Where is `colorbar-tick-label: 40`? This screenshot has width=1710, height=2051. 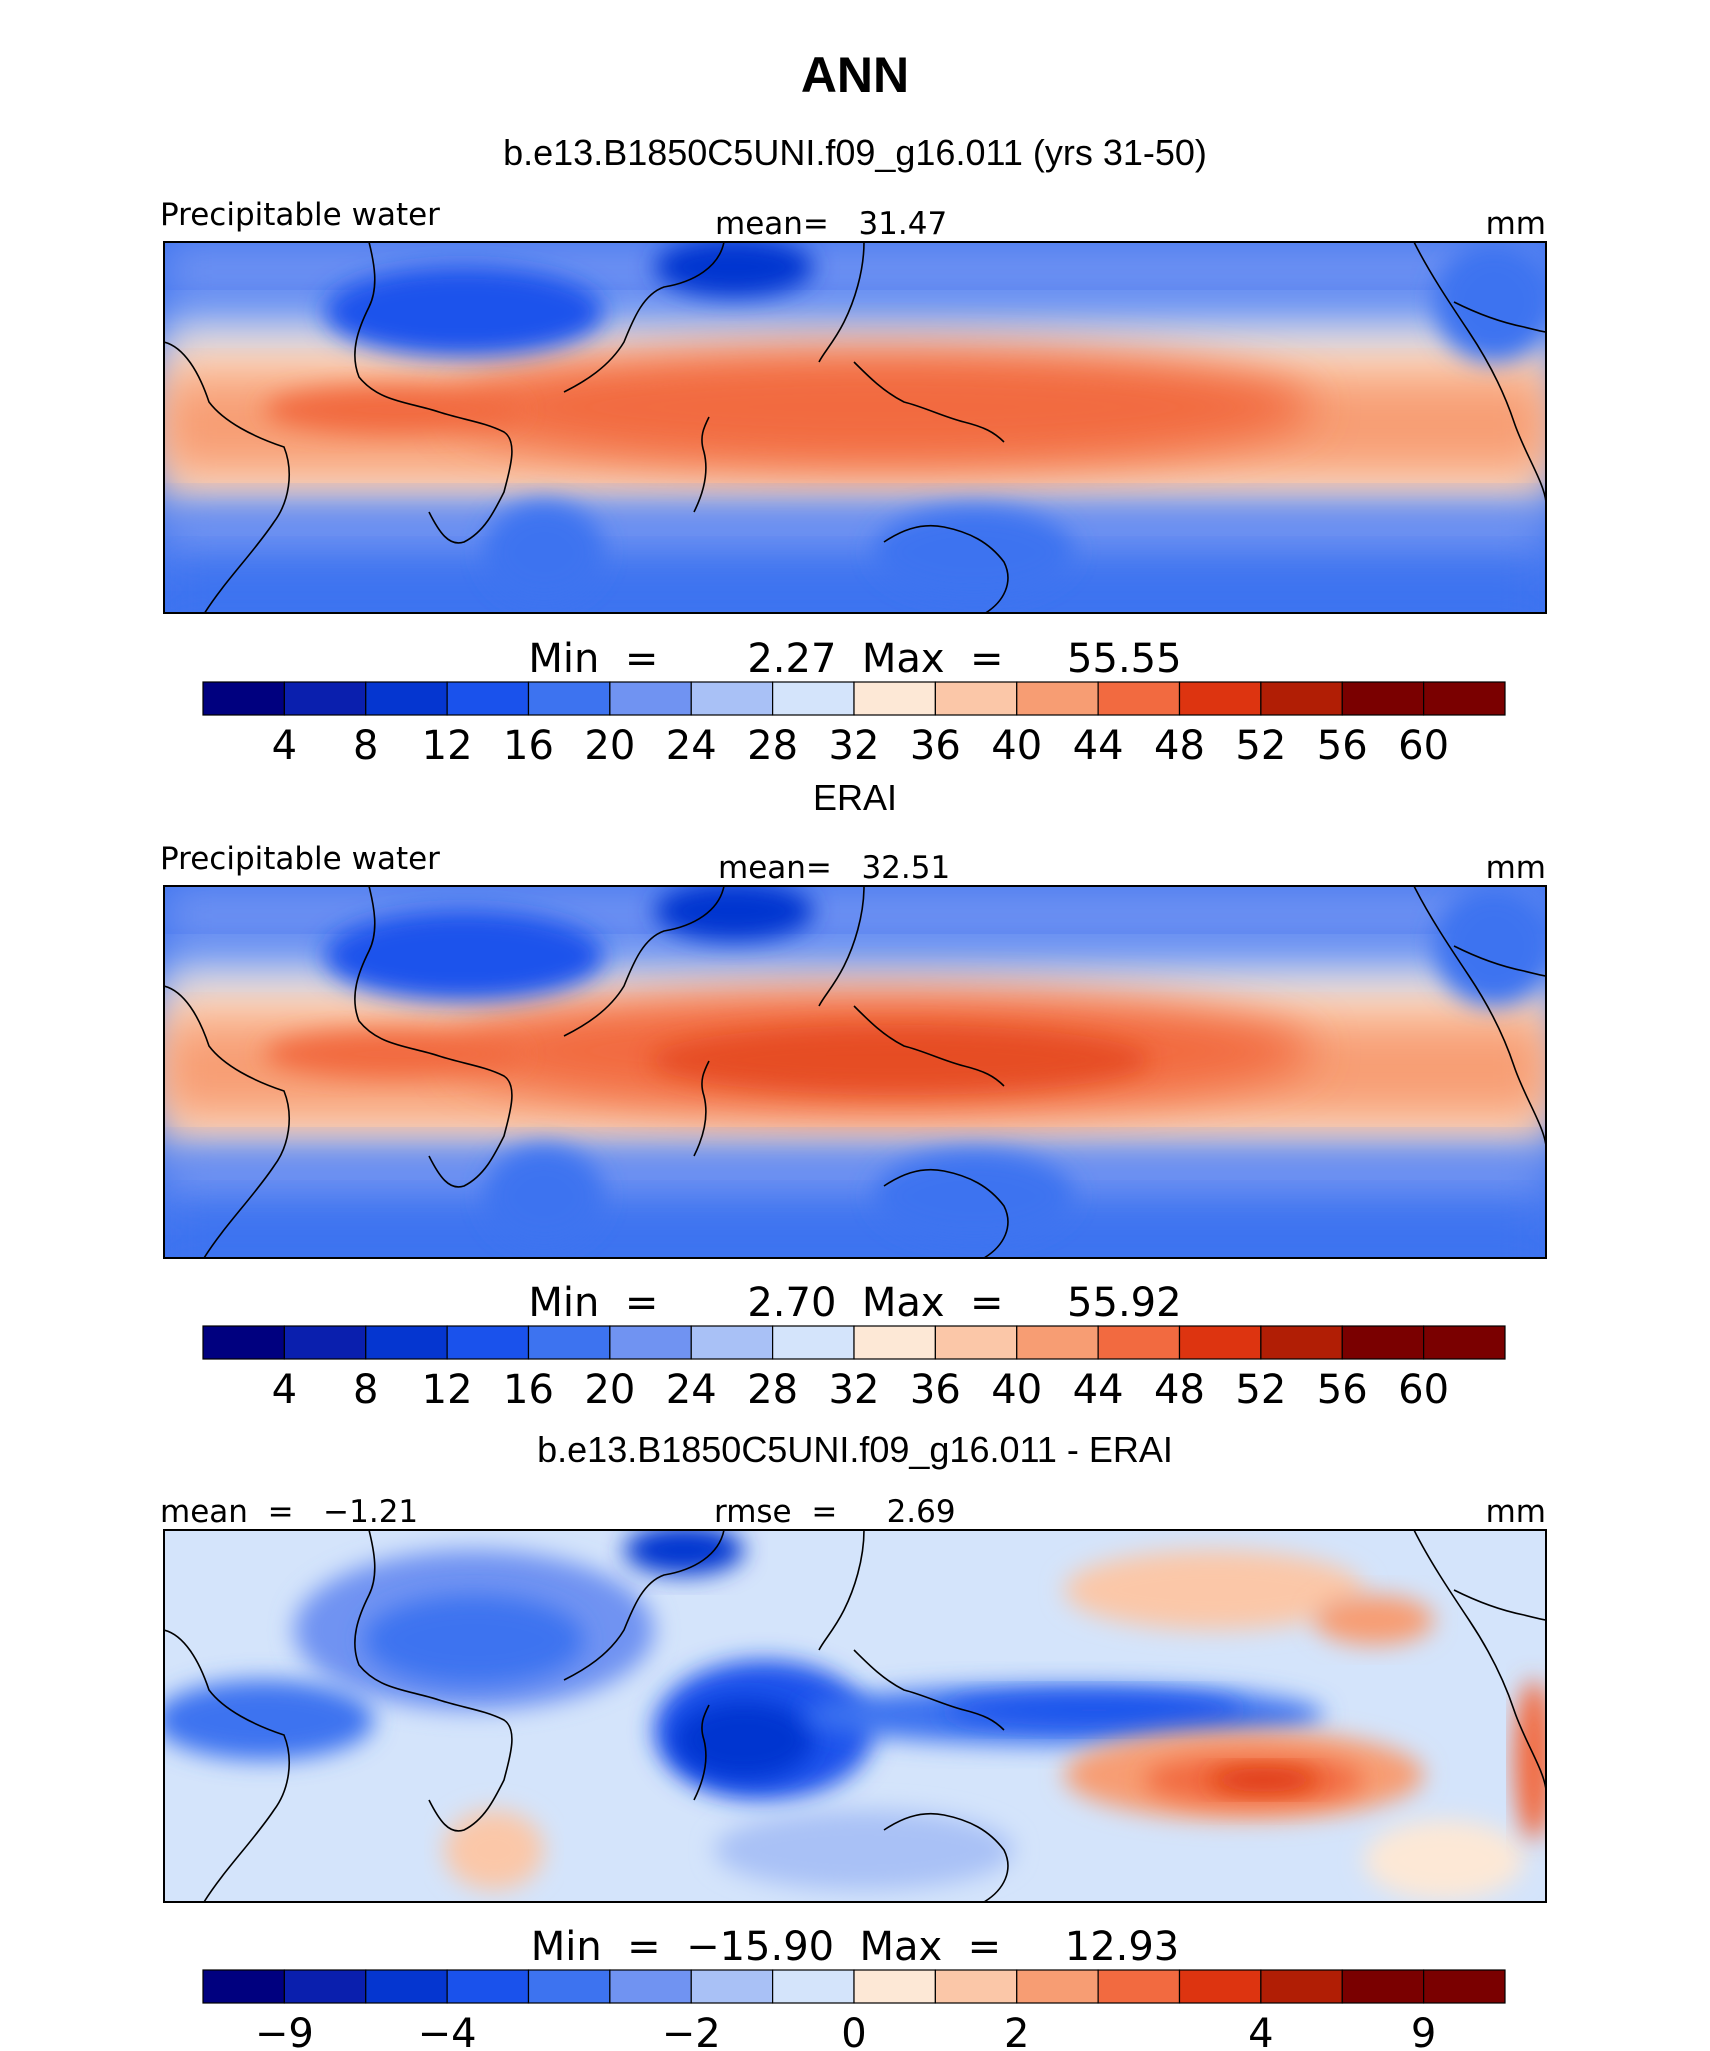 colorbar-tick-label: 40 is located at coordinates (1016, 746).